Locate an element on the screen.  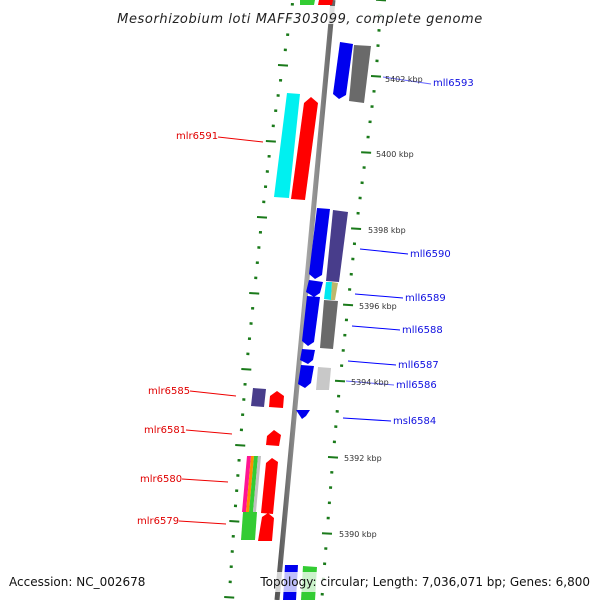
gene-mlr6581 is located at coordinates (273, 438).